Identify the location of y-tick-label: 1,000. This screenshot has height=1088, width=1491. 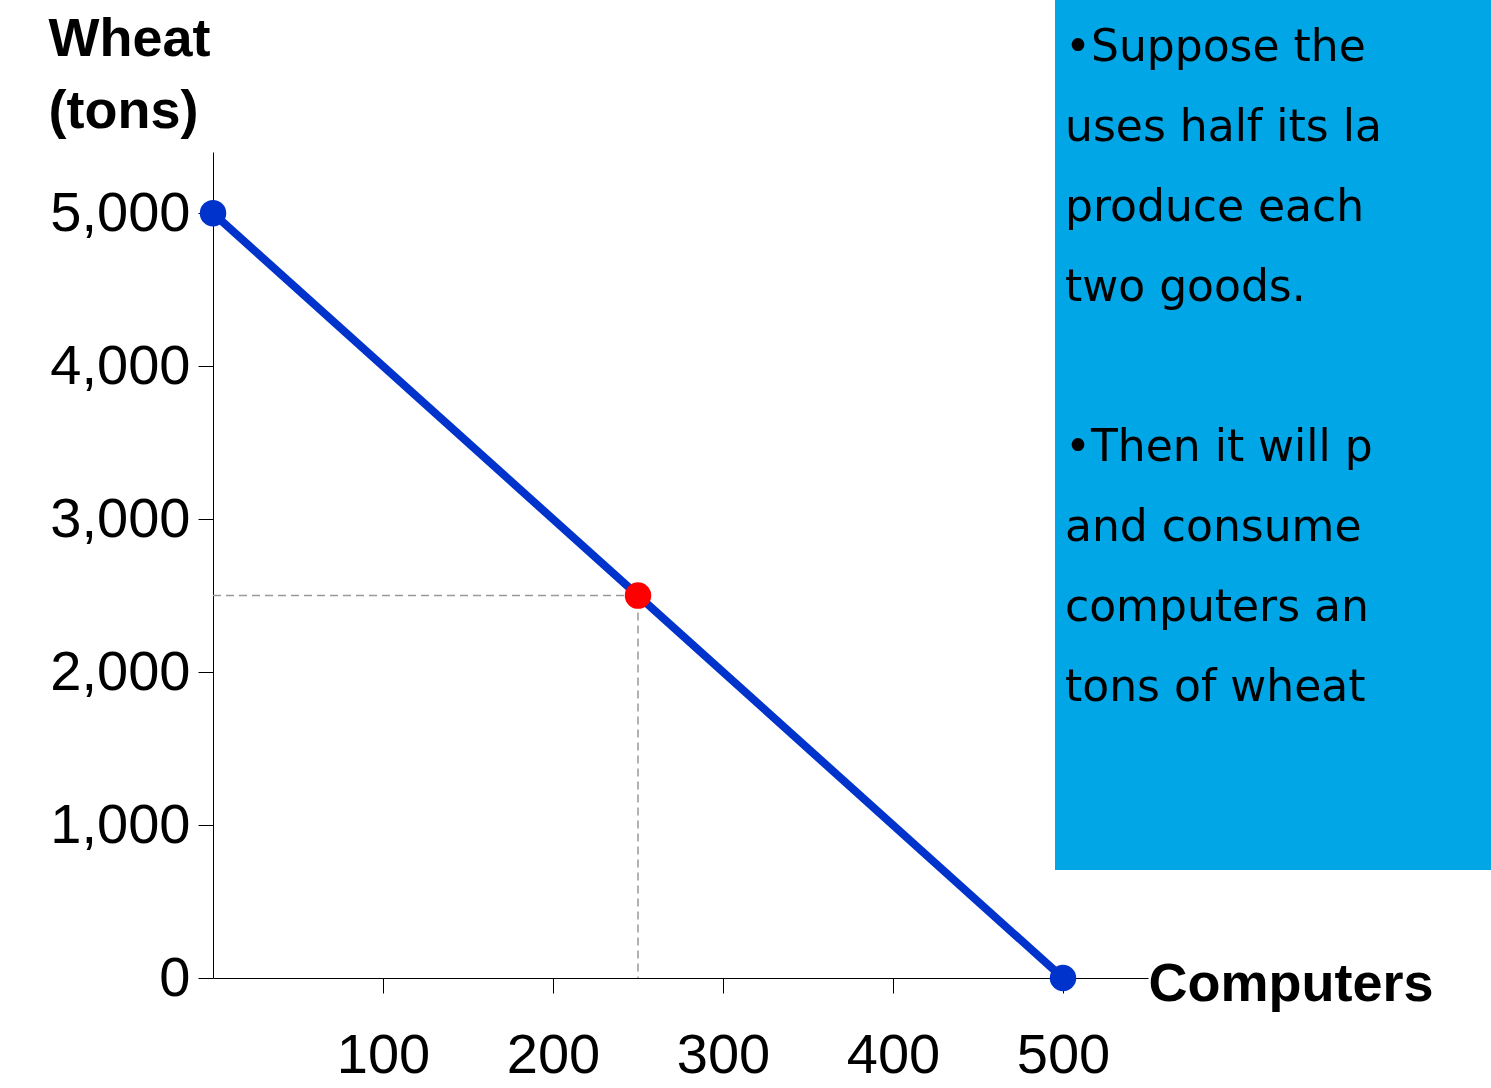
(120, 823).